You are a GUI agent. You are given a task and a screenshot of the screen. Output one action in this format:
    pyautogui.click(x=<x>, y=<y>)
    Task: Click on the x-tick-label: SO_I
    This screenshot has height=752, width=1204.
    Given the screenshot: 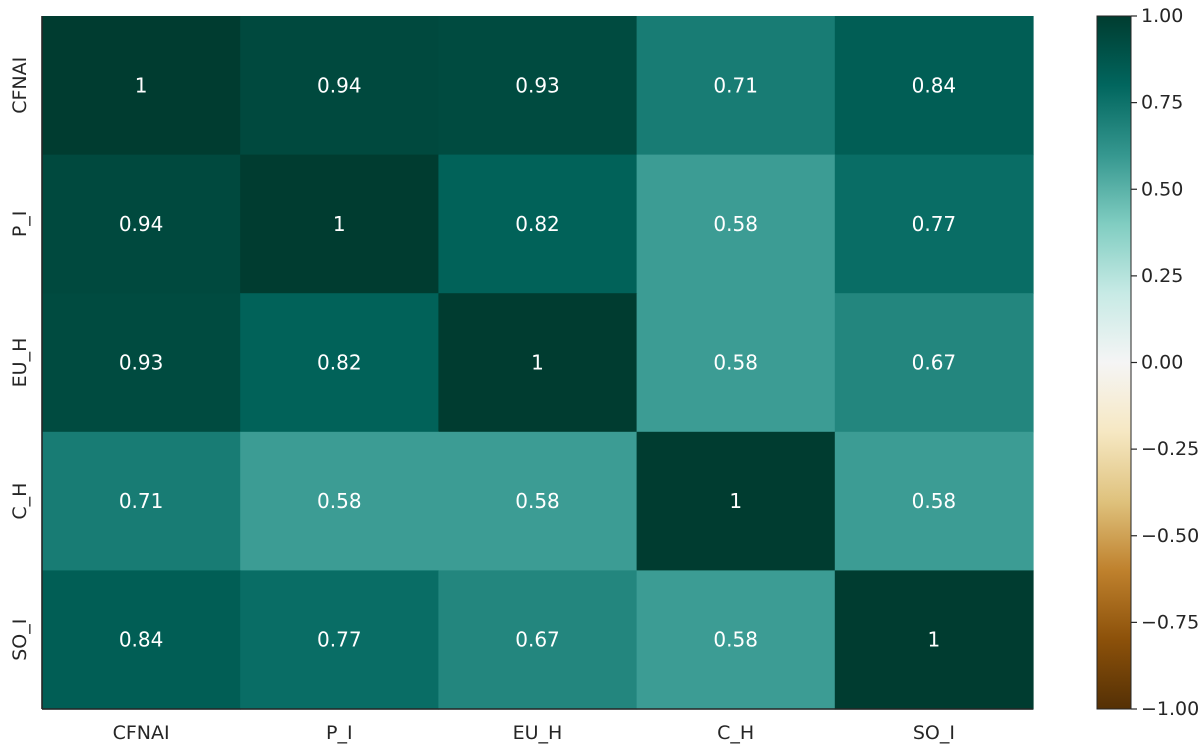 What is the action you would take?
    pyautogui.click(x=934, y=733)
    